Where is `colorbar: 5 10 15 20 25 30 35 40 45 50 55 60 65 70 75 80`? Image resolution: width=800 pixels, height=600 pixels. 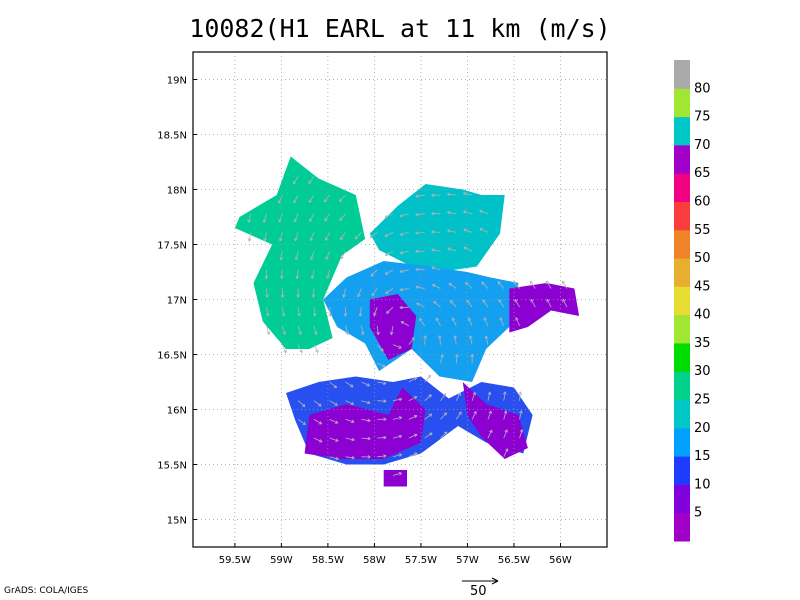
colorbar: 5 10 15 20 25 30 35 40 45 50 55 60 65 70 75 80 is located at coordinates (692, 301).